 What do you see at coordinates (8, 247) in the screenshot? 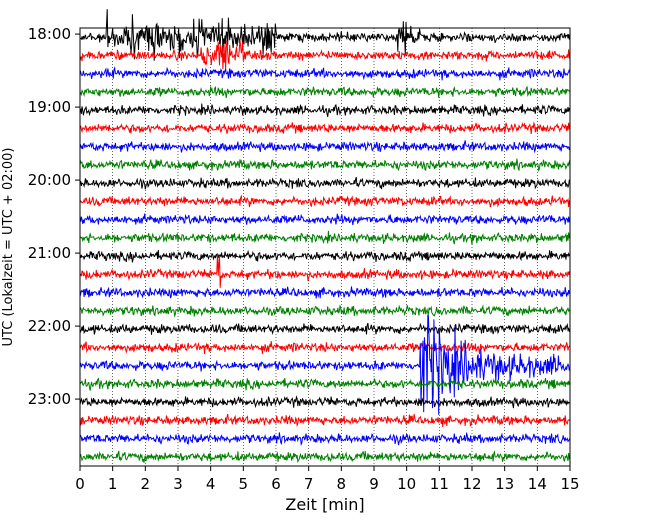
I see `y-axis-label: UTC (Lokalzeit = UTC + 02:00)` at bounding box center [8, 247].